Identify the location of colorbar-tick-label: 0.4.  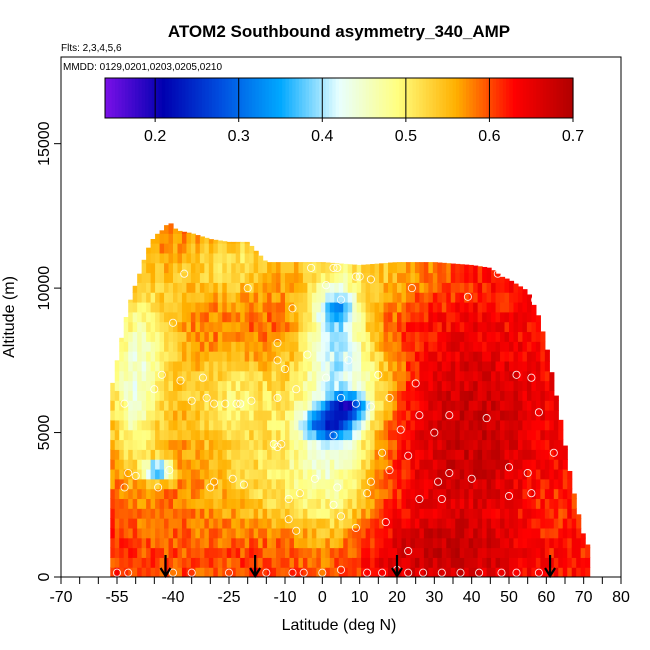
(322, 136).